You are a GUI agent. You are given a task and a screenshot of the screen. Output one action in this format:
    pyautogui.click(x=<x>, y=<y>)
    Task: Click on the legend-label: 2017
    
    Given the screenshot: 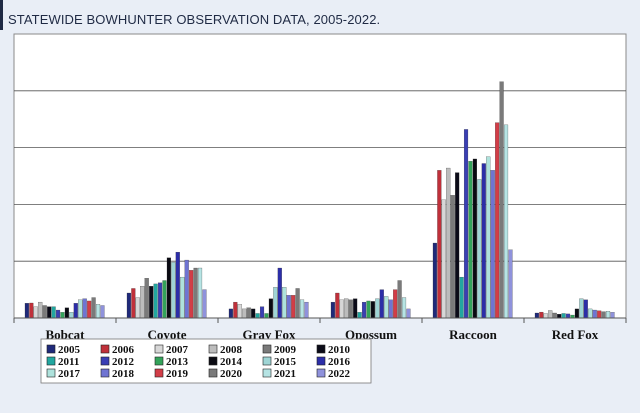 What is the action you would take?
    pyautogui.click(x=69, y=374)
    